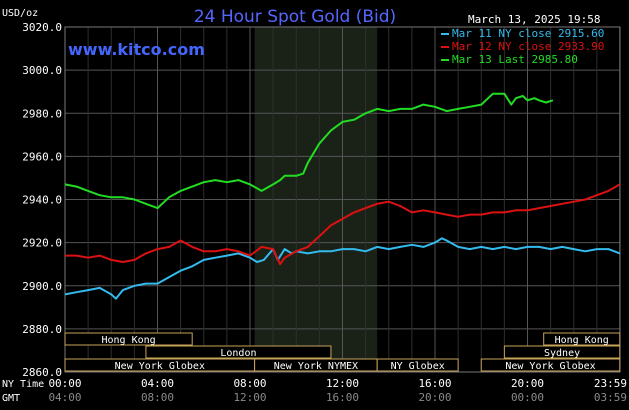 This screenshot has width=629, height=410. I want to click on y-tick-label: 2920.0, so click(42, 243).